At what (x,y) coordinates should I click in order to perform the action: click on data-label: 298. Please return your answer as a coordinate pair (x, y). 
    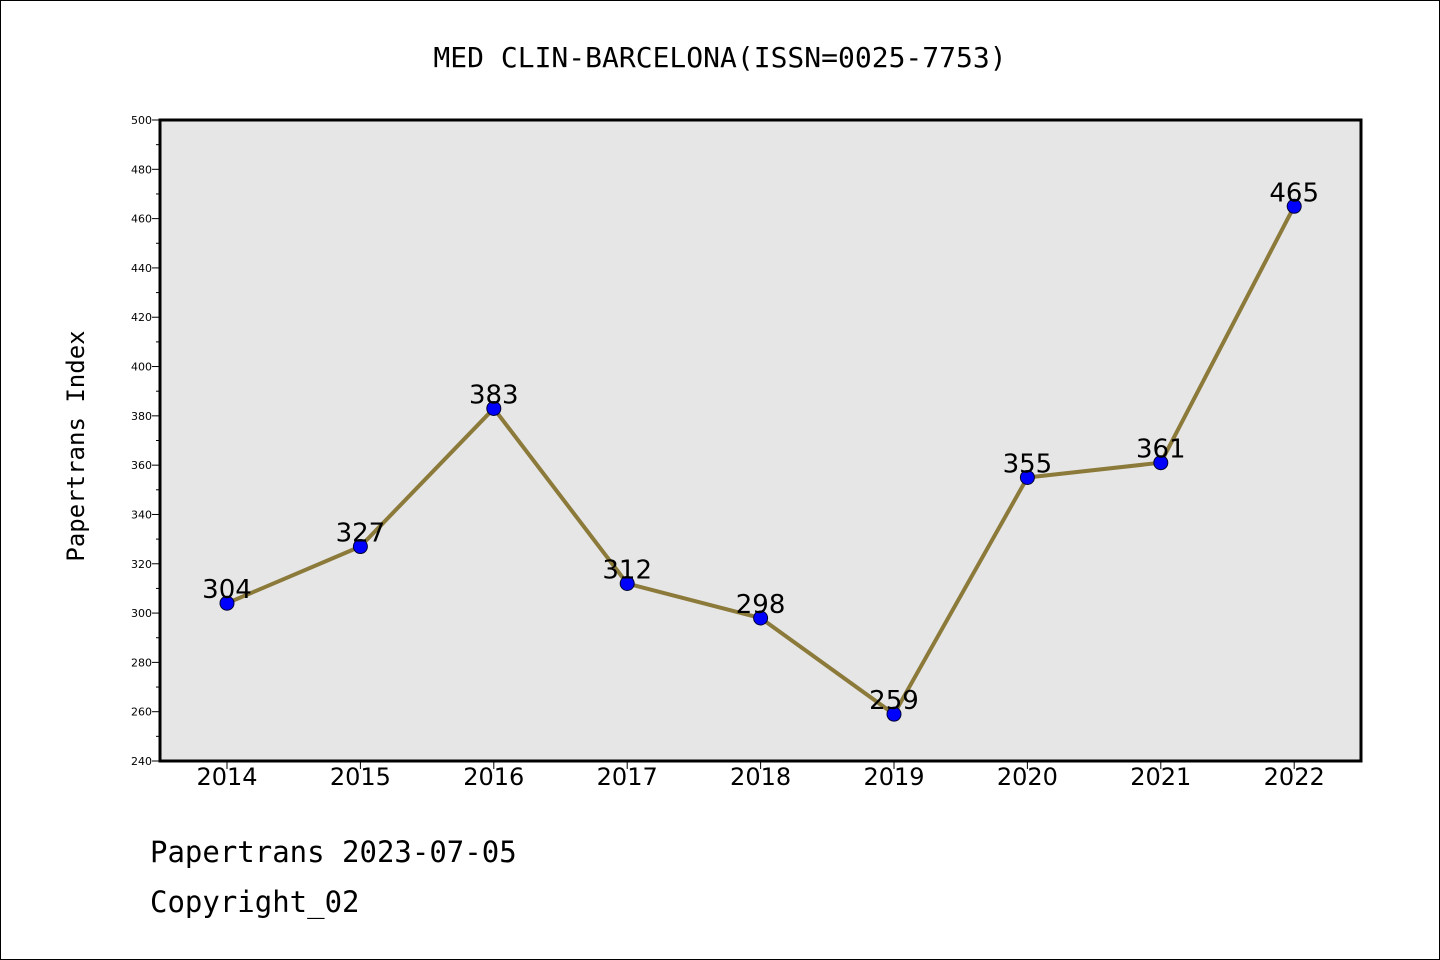
    Looking at the image, I should click on (761, 605).